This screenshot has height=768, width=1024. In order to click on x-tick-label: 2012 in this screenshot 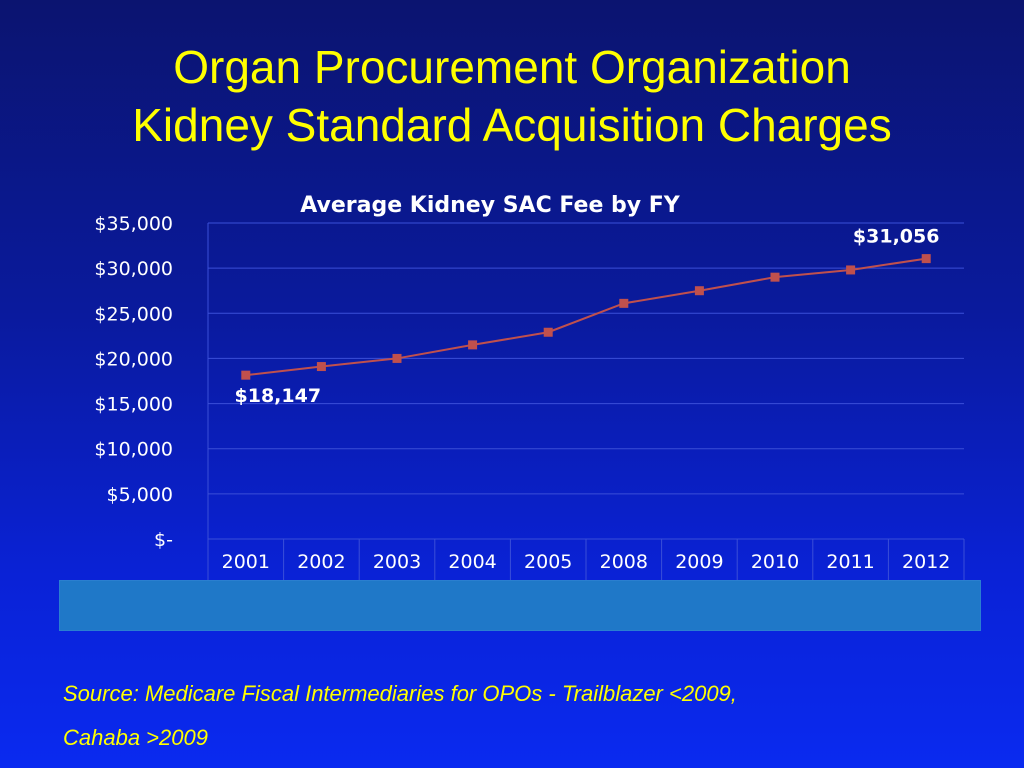, I will do `click(926, 562)`.